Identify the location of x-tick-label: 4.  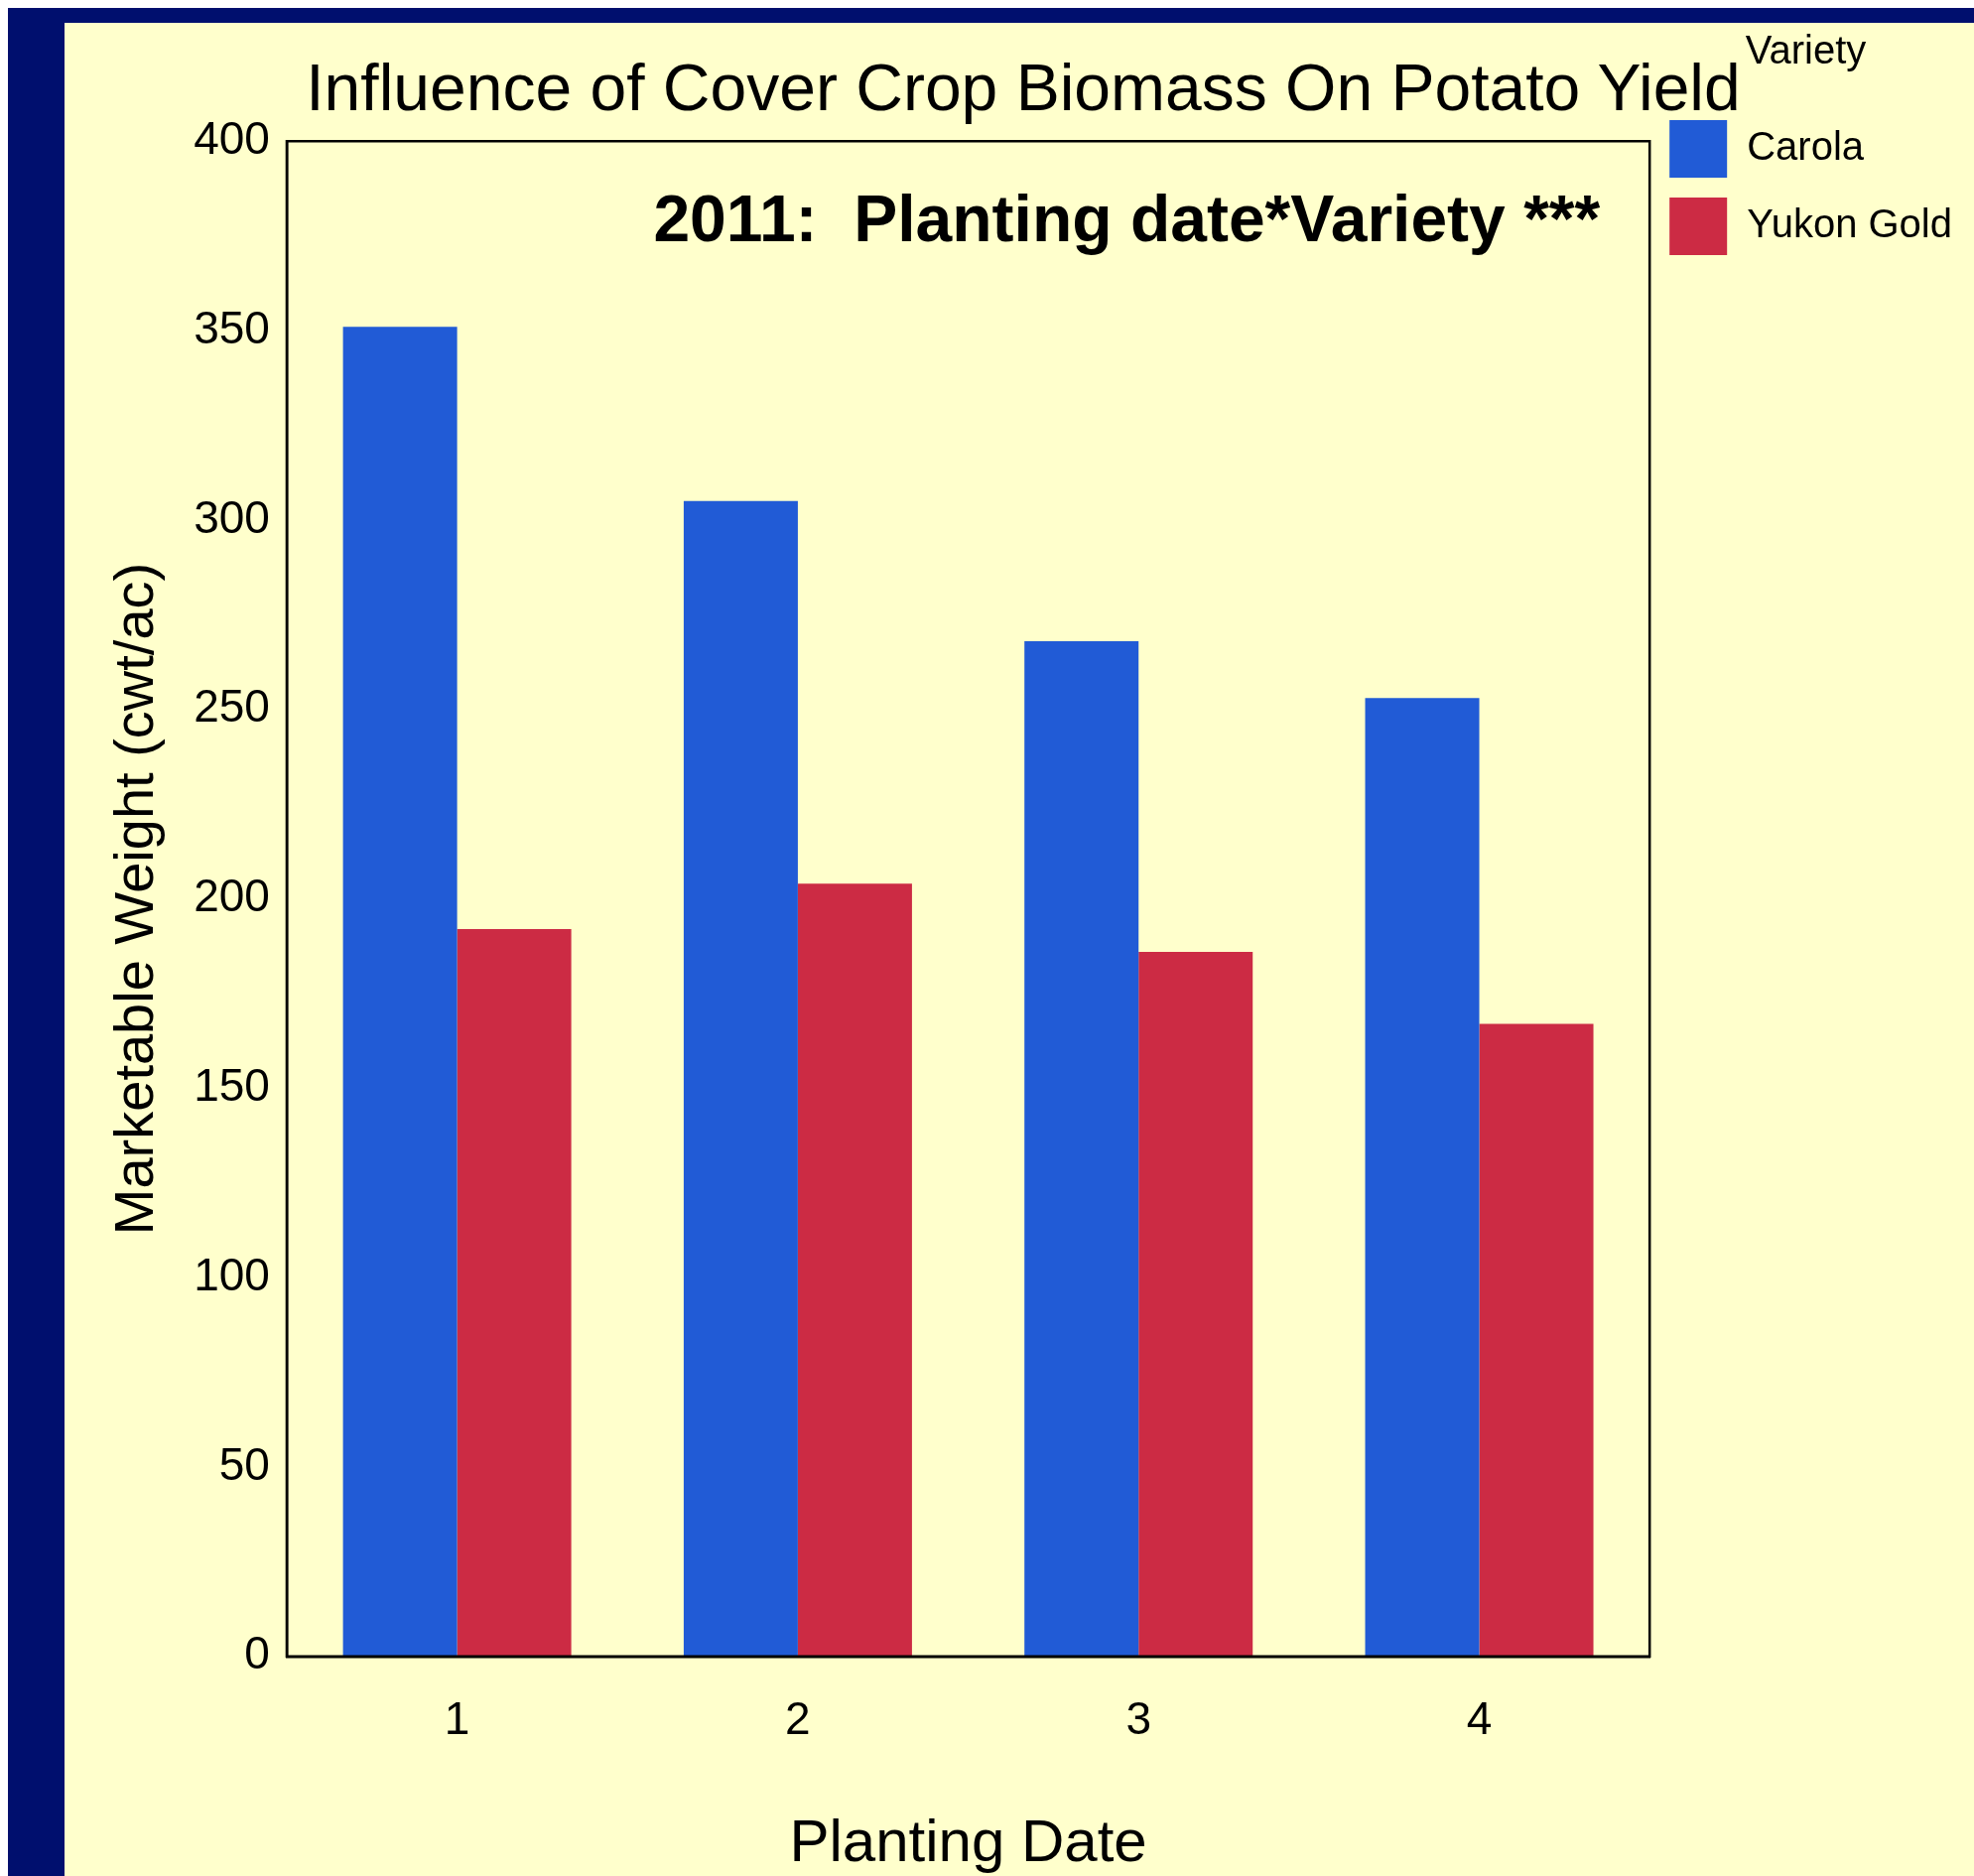
(1480, 1718).